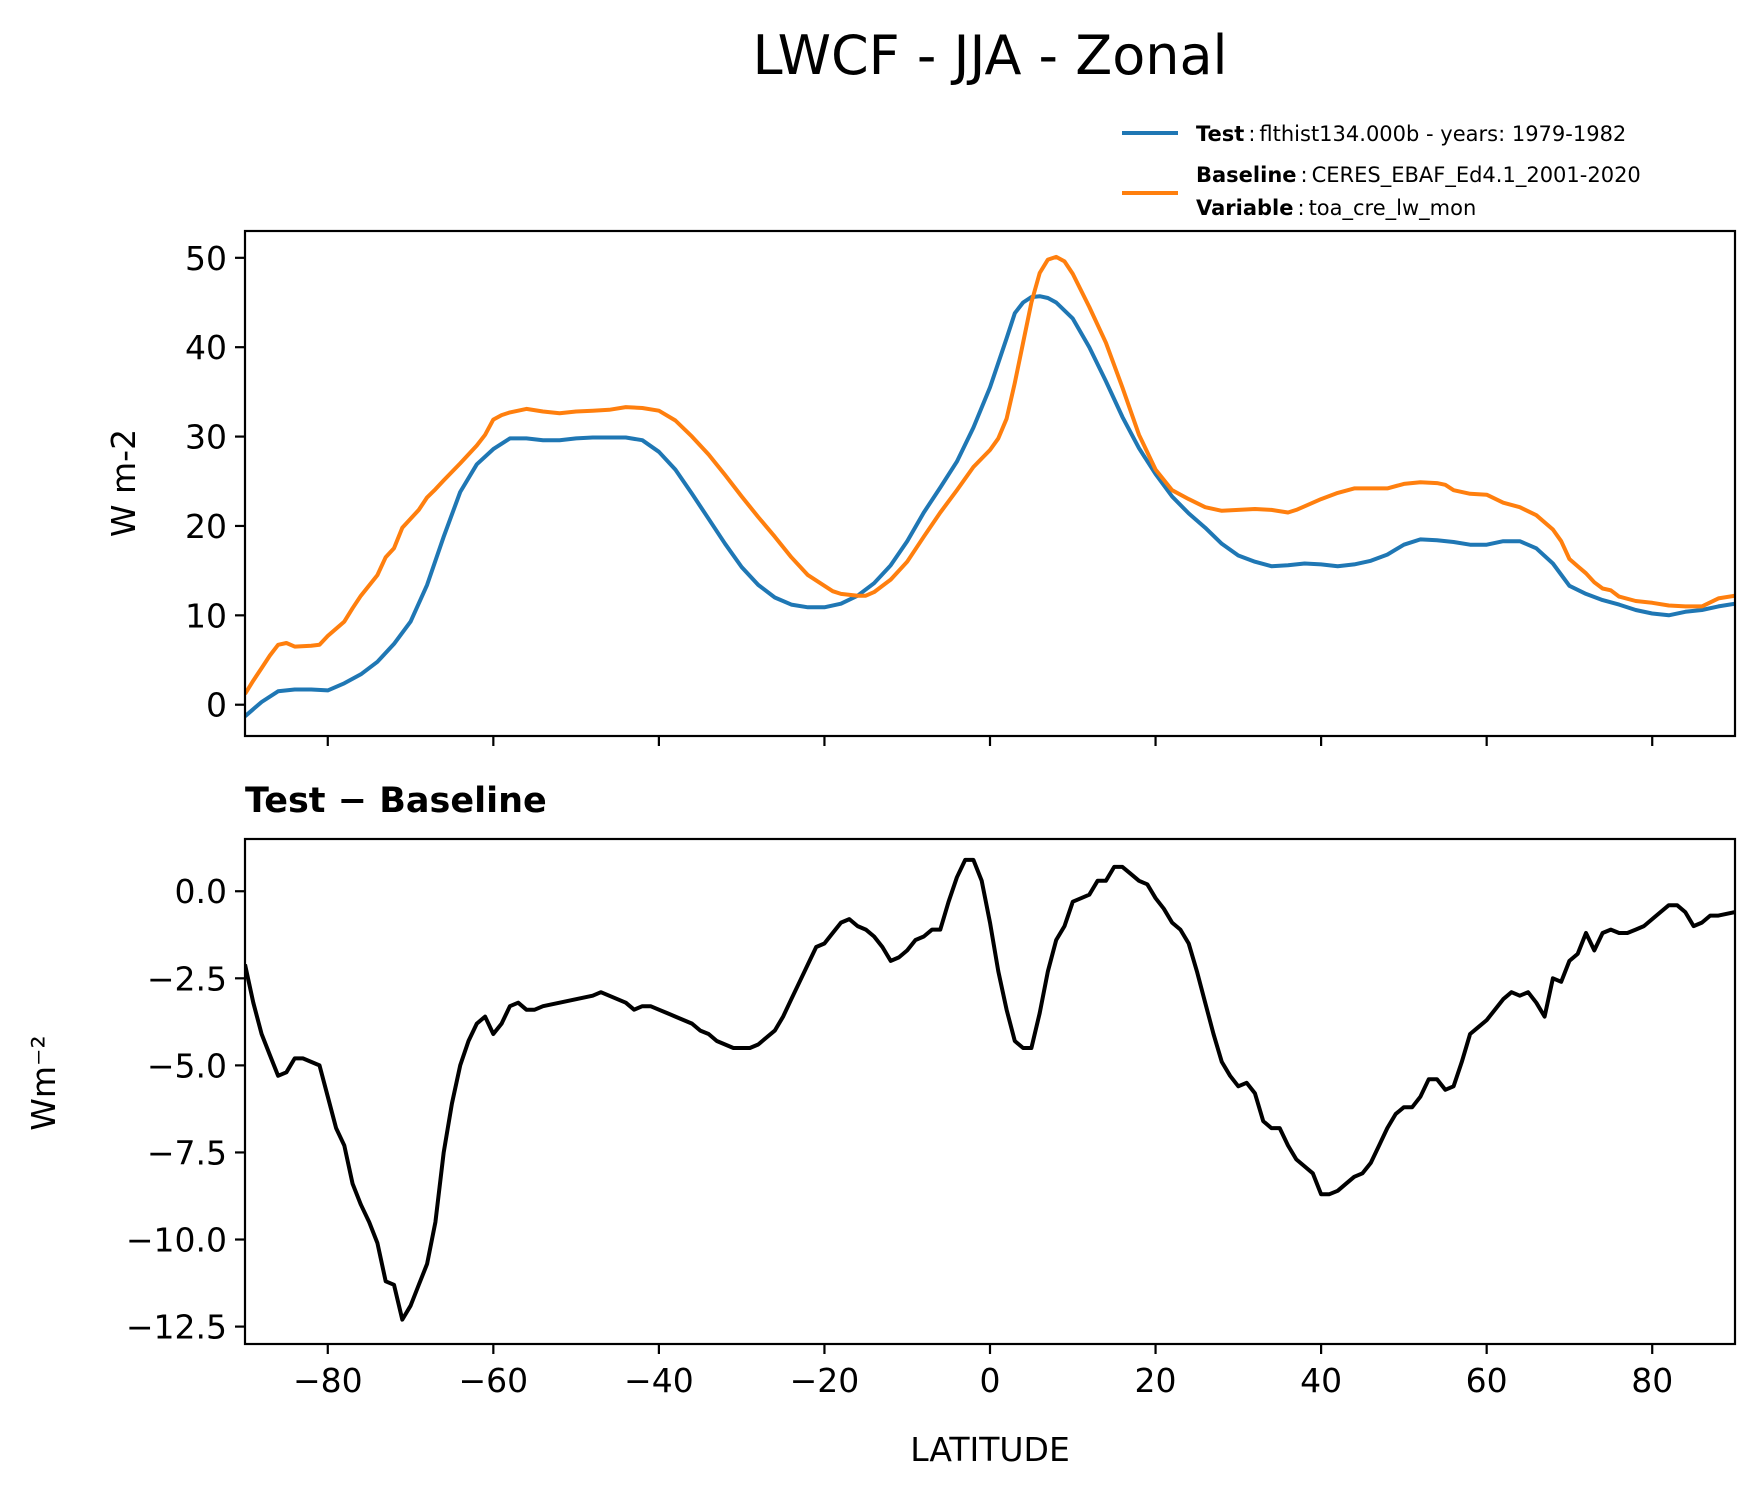  What do you see at coordinates (206, 615) in the screenshot?
I see `top-y-tick-label: 10` at bounding box center [206, 615].